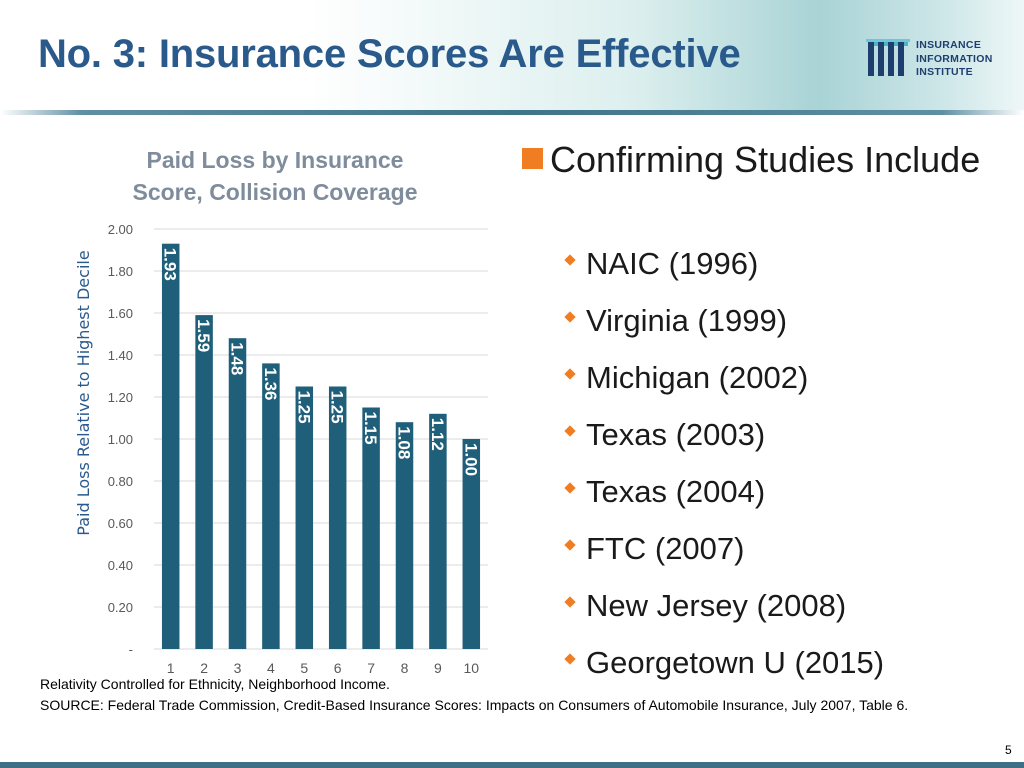 Image resolution: width=1024 pixels, height=768 pixels. Describe the element at coordinates (120, 565) in the screenshot. I see `y-tick-label: 0.40` at that location.